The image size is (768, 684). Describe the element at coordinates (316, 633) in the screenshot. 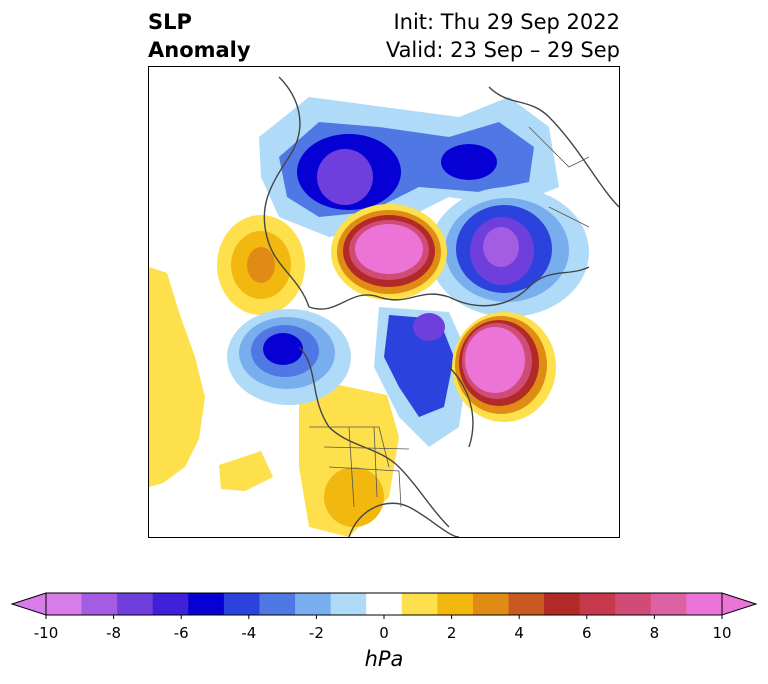

I see `colorbar-tick-label: -2` at that location.